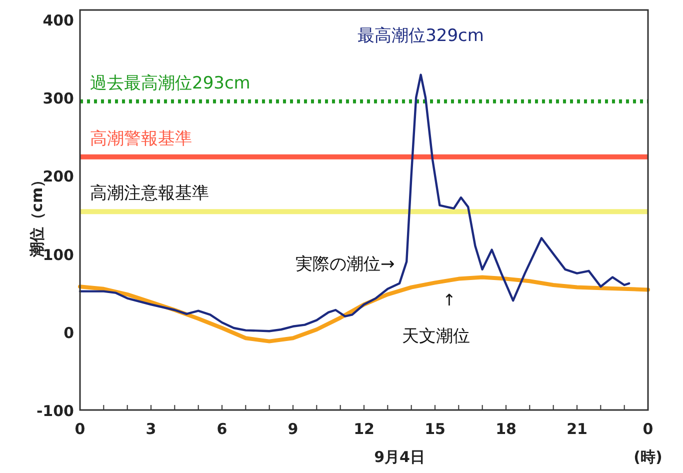 Image resolution: width=683 pixels, height=473 pixels. I want to click on ref-line-label: 高潮警報基準, so click(141, 138).